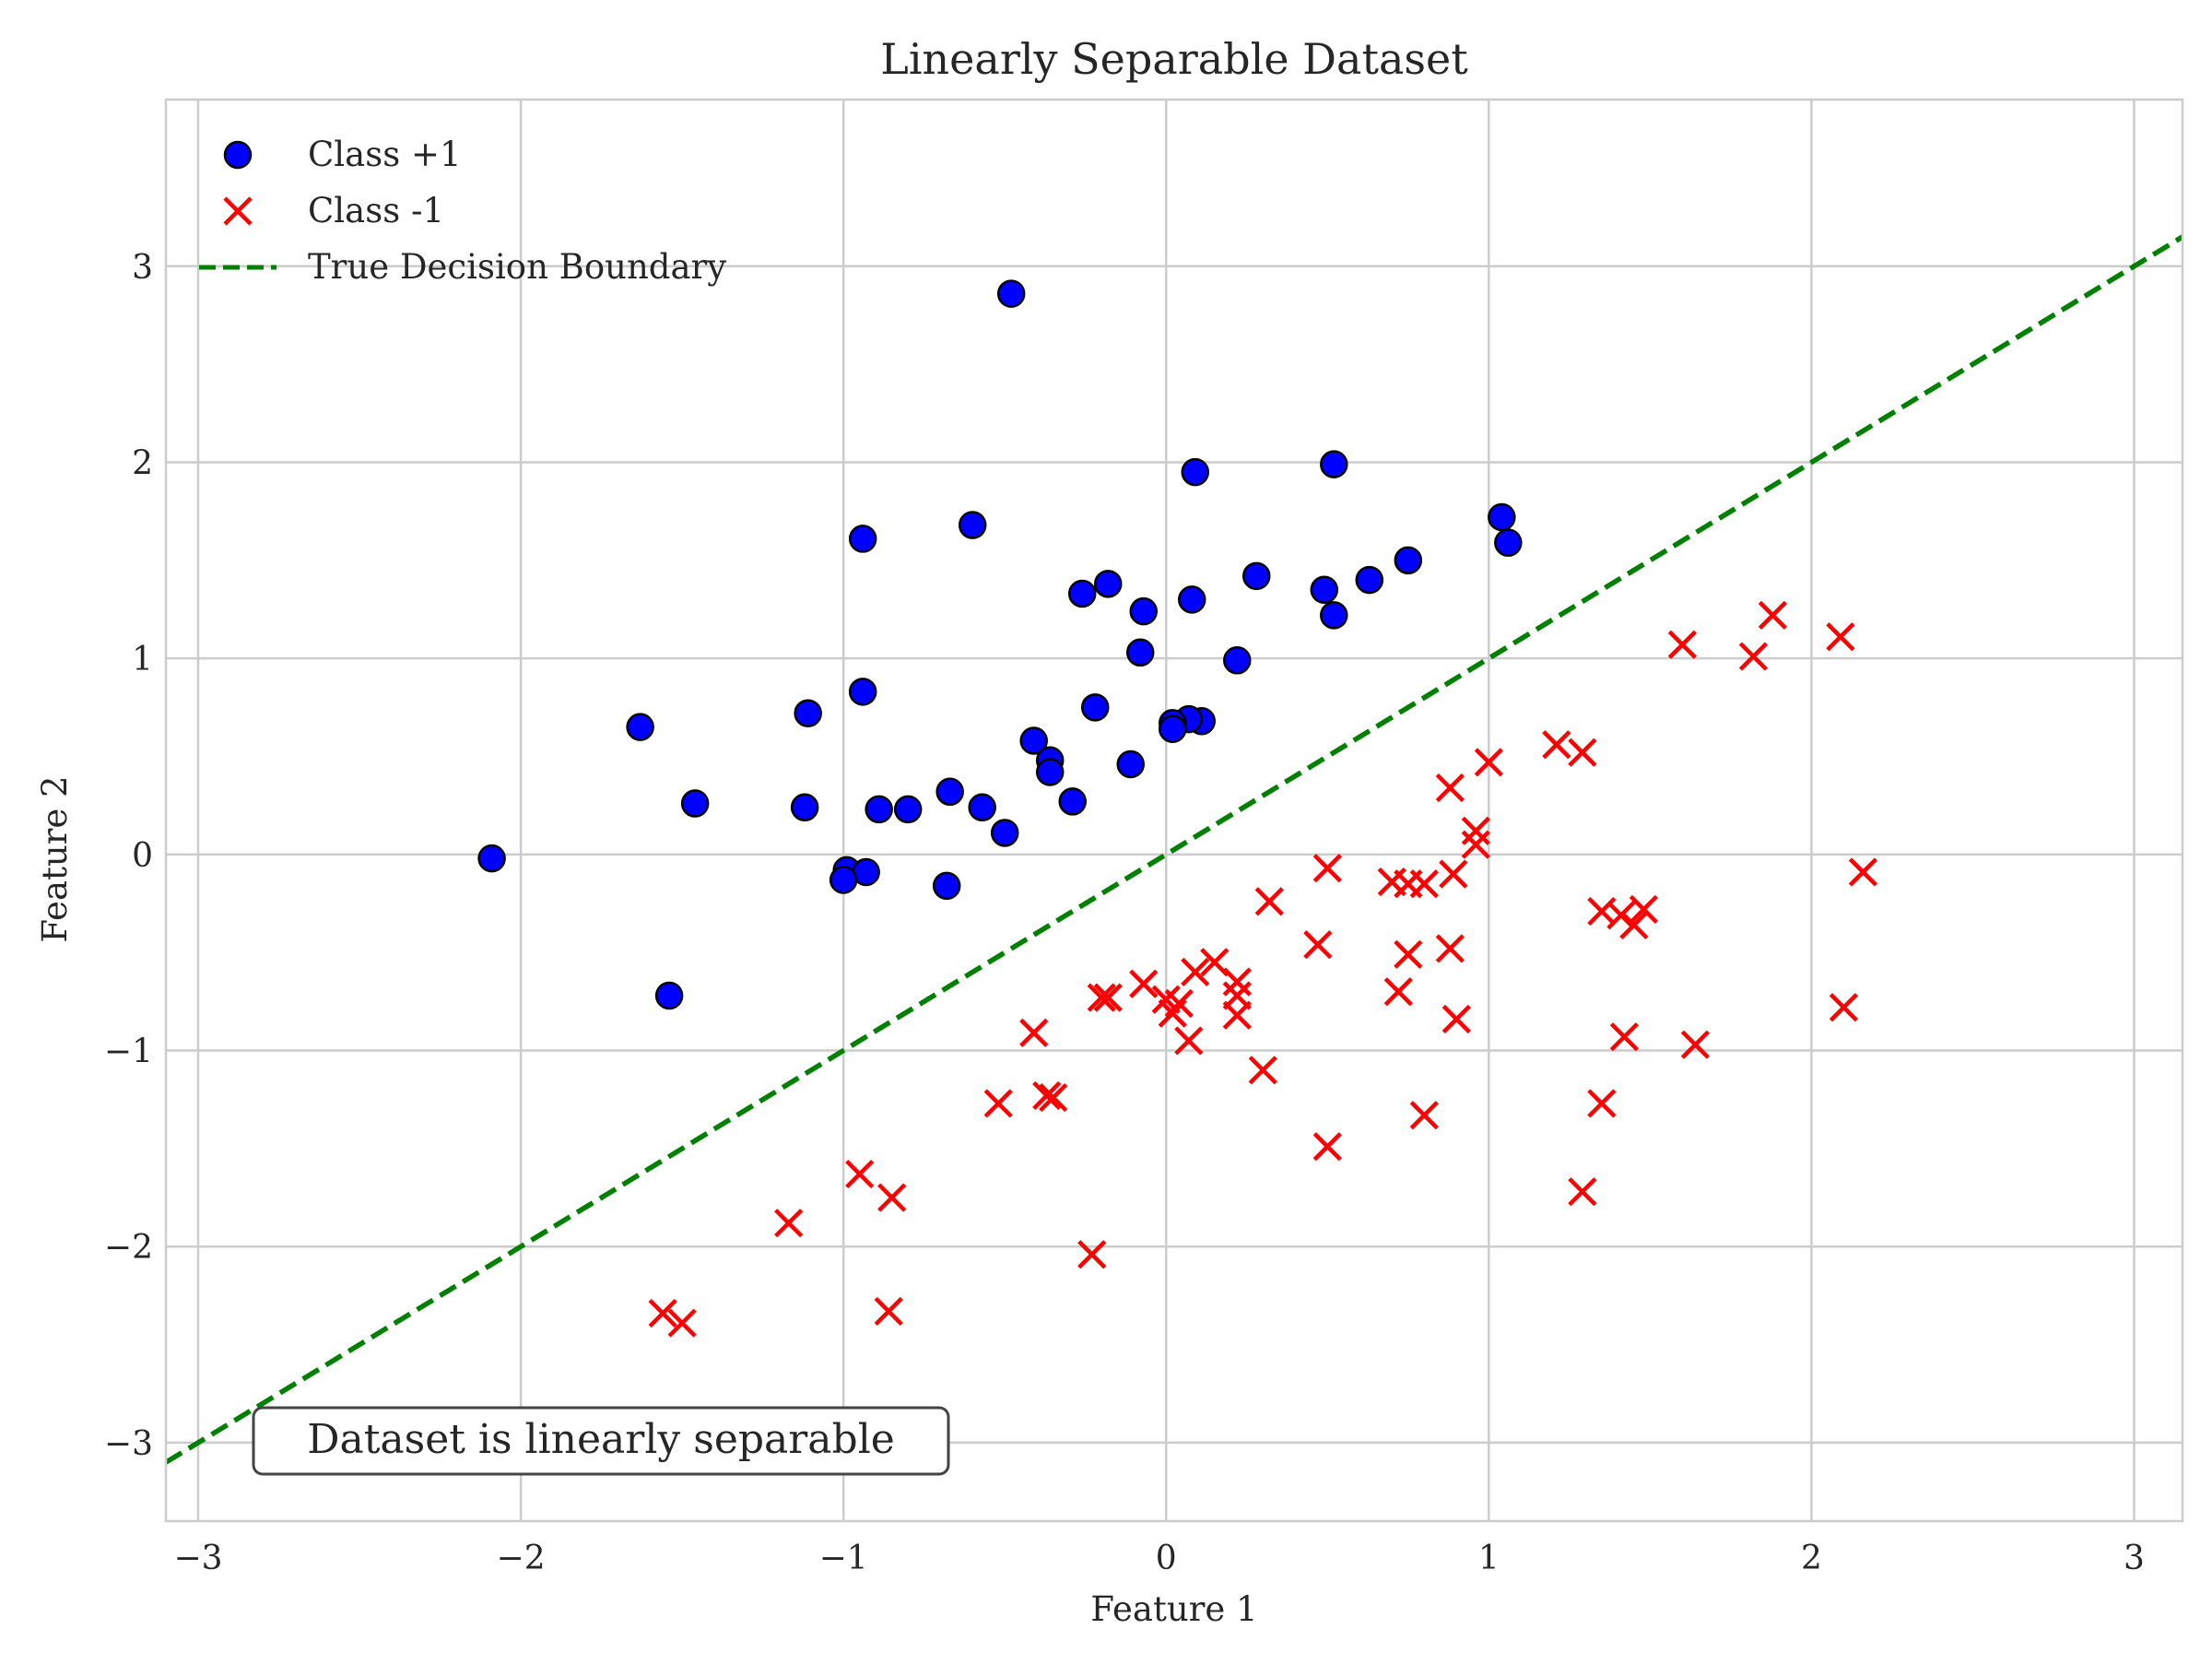 Image resolution: width=2212 pixels, height=1664 pixels. I want to click on legend-entry-class-minus-1: Class -1, so click(333, 210).